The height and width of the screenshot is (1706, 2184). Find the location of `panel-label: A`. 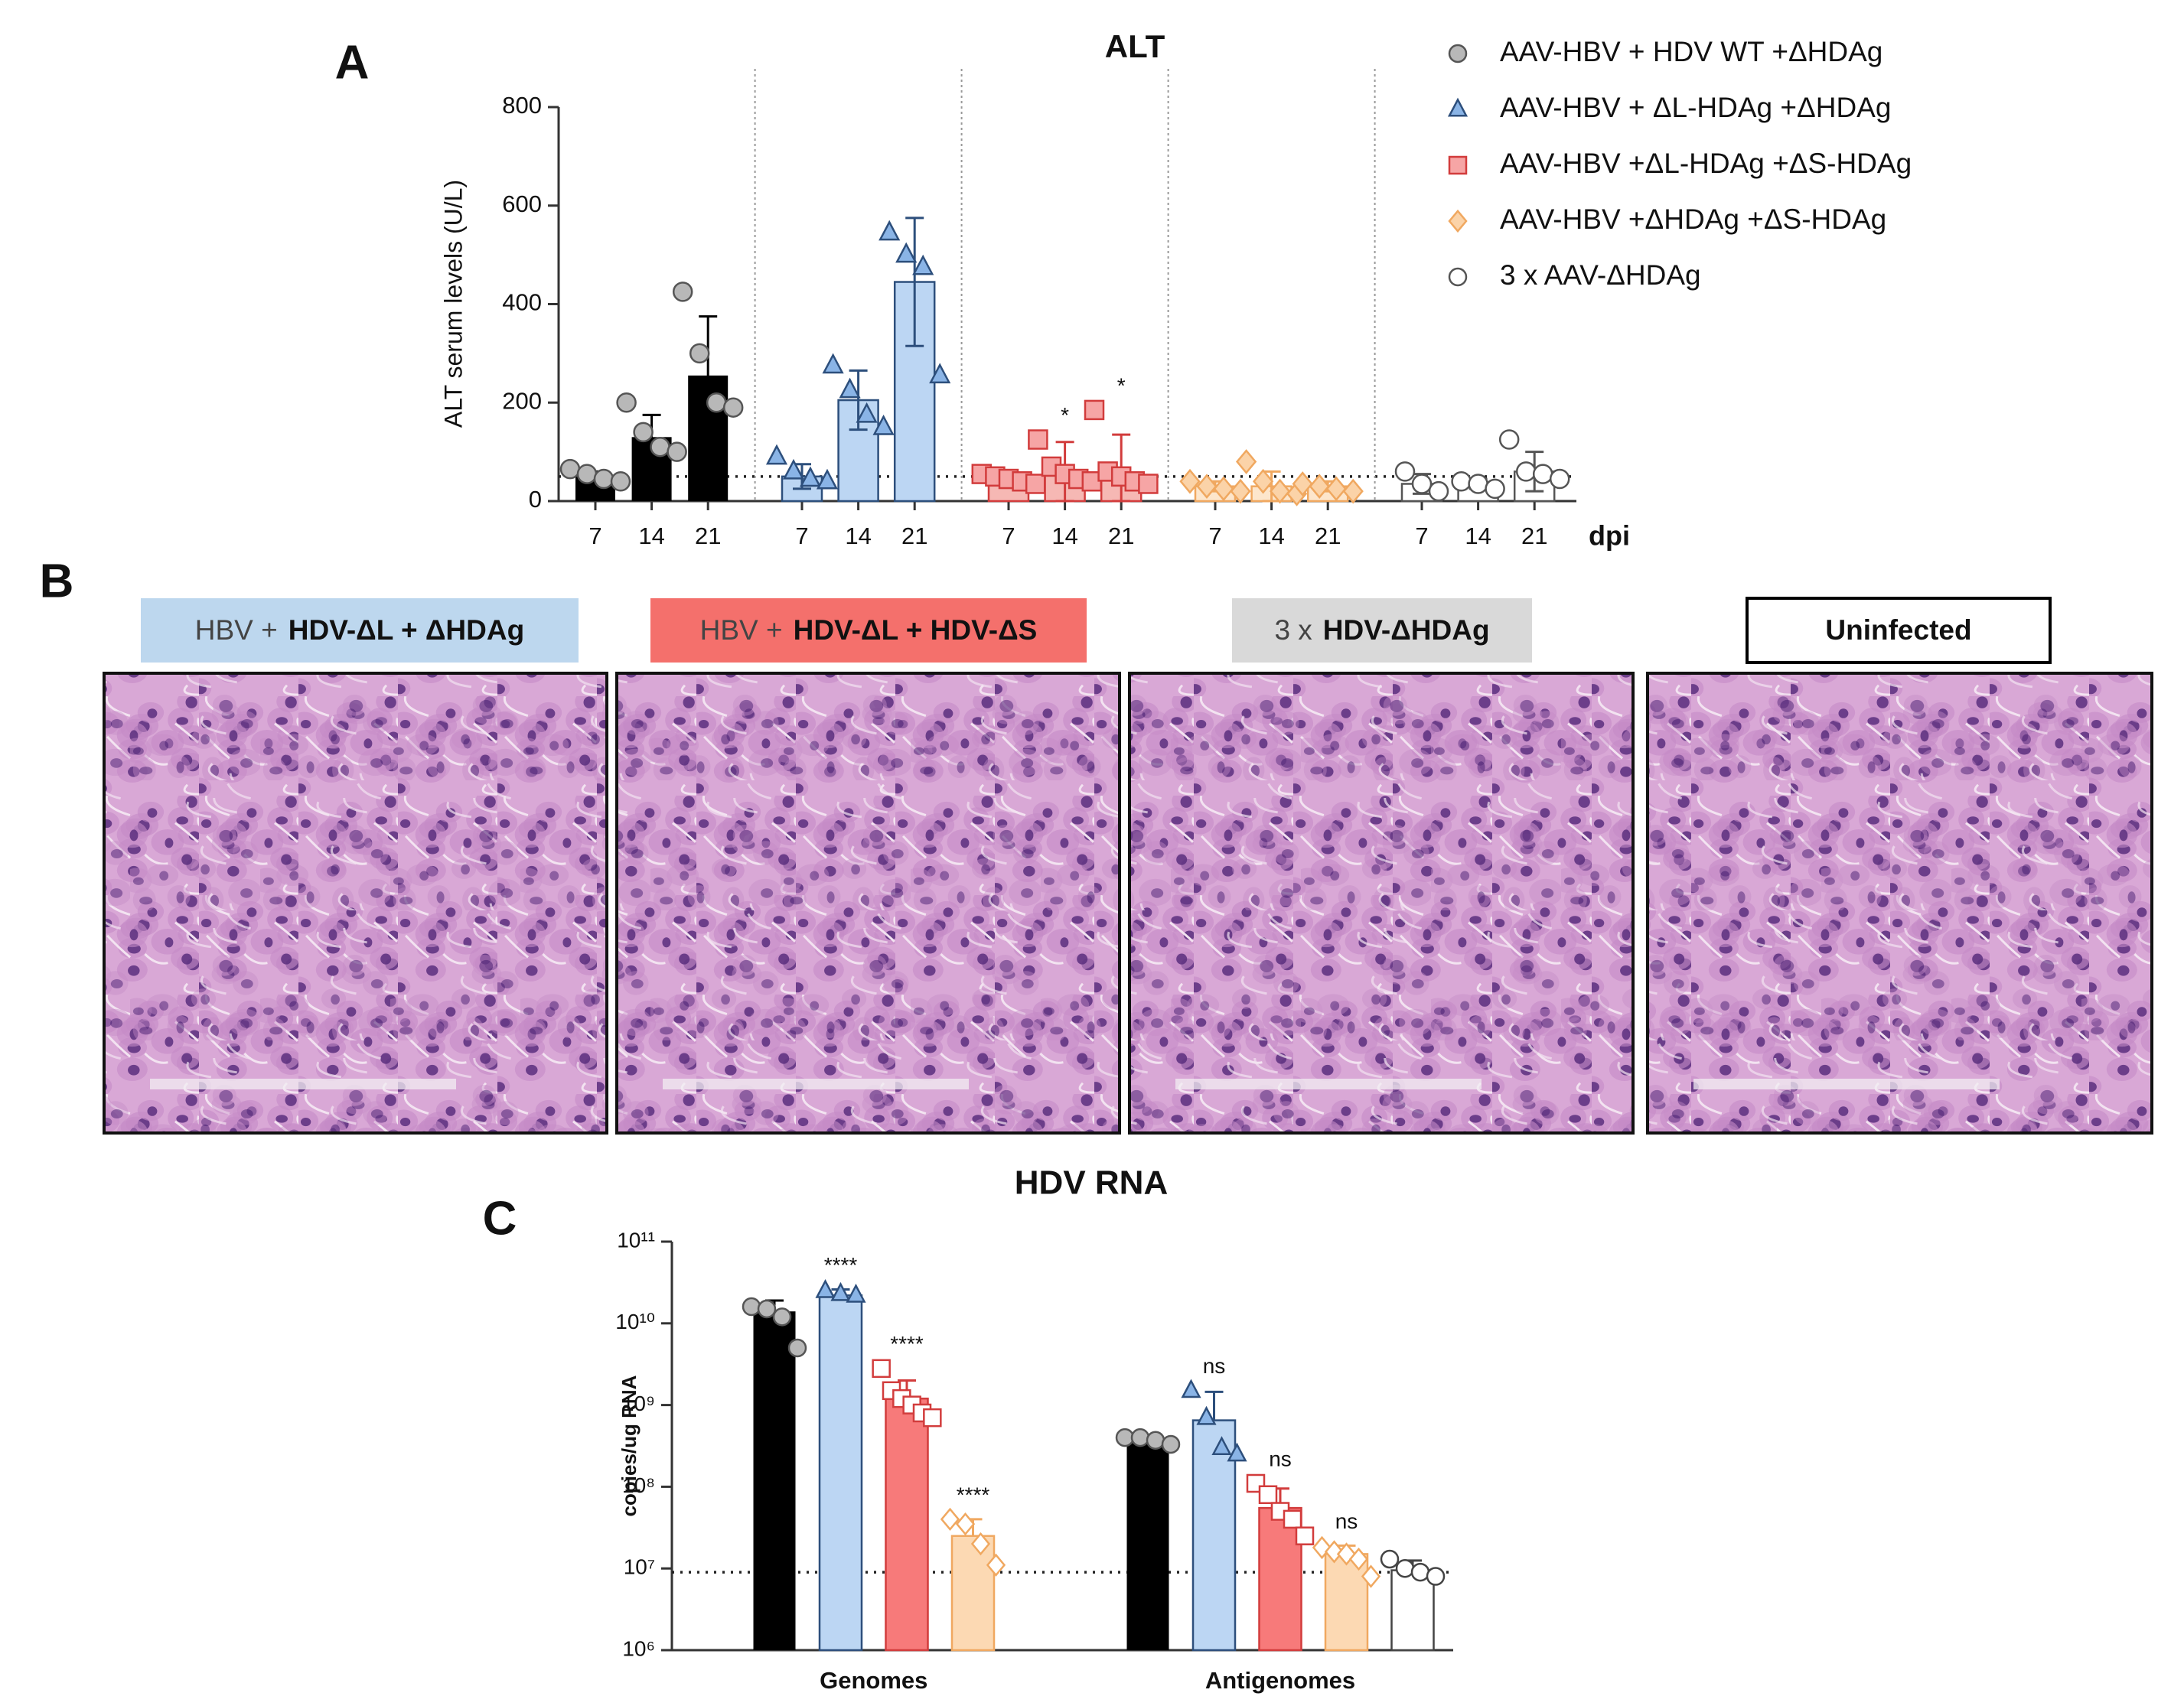

panel-label: A is located at coordinates (352, 63).